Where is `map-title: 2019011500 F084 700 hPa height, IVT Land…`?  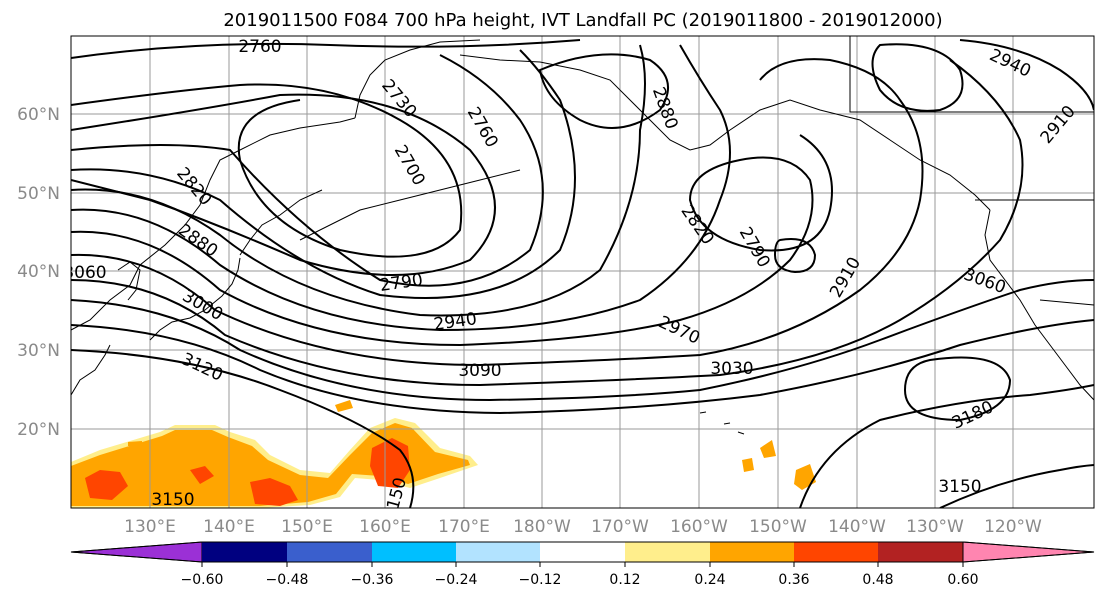
map-title: 2019011500 F084 700 hPa height, IVT Land… is located at coordinates (582, 20).